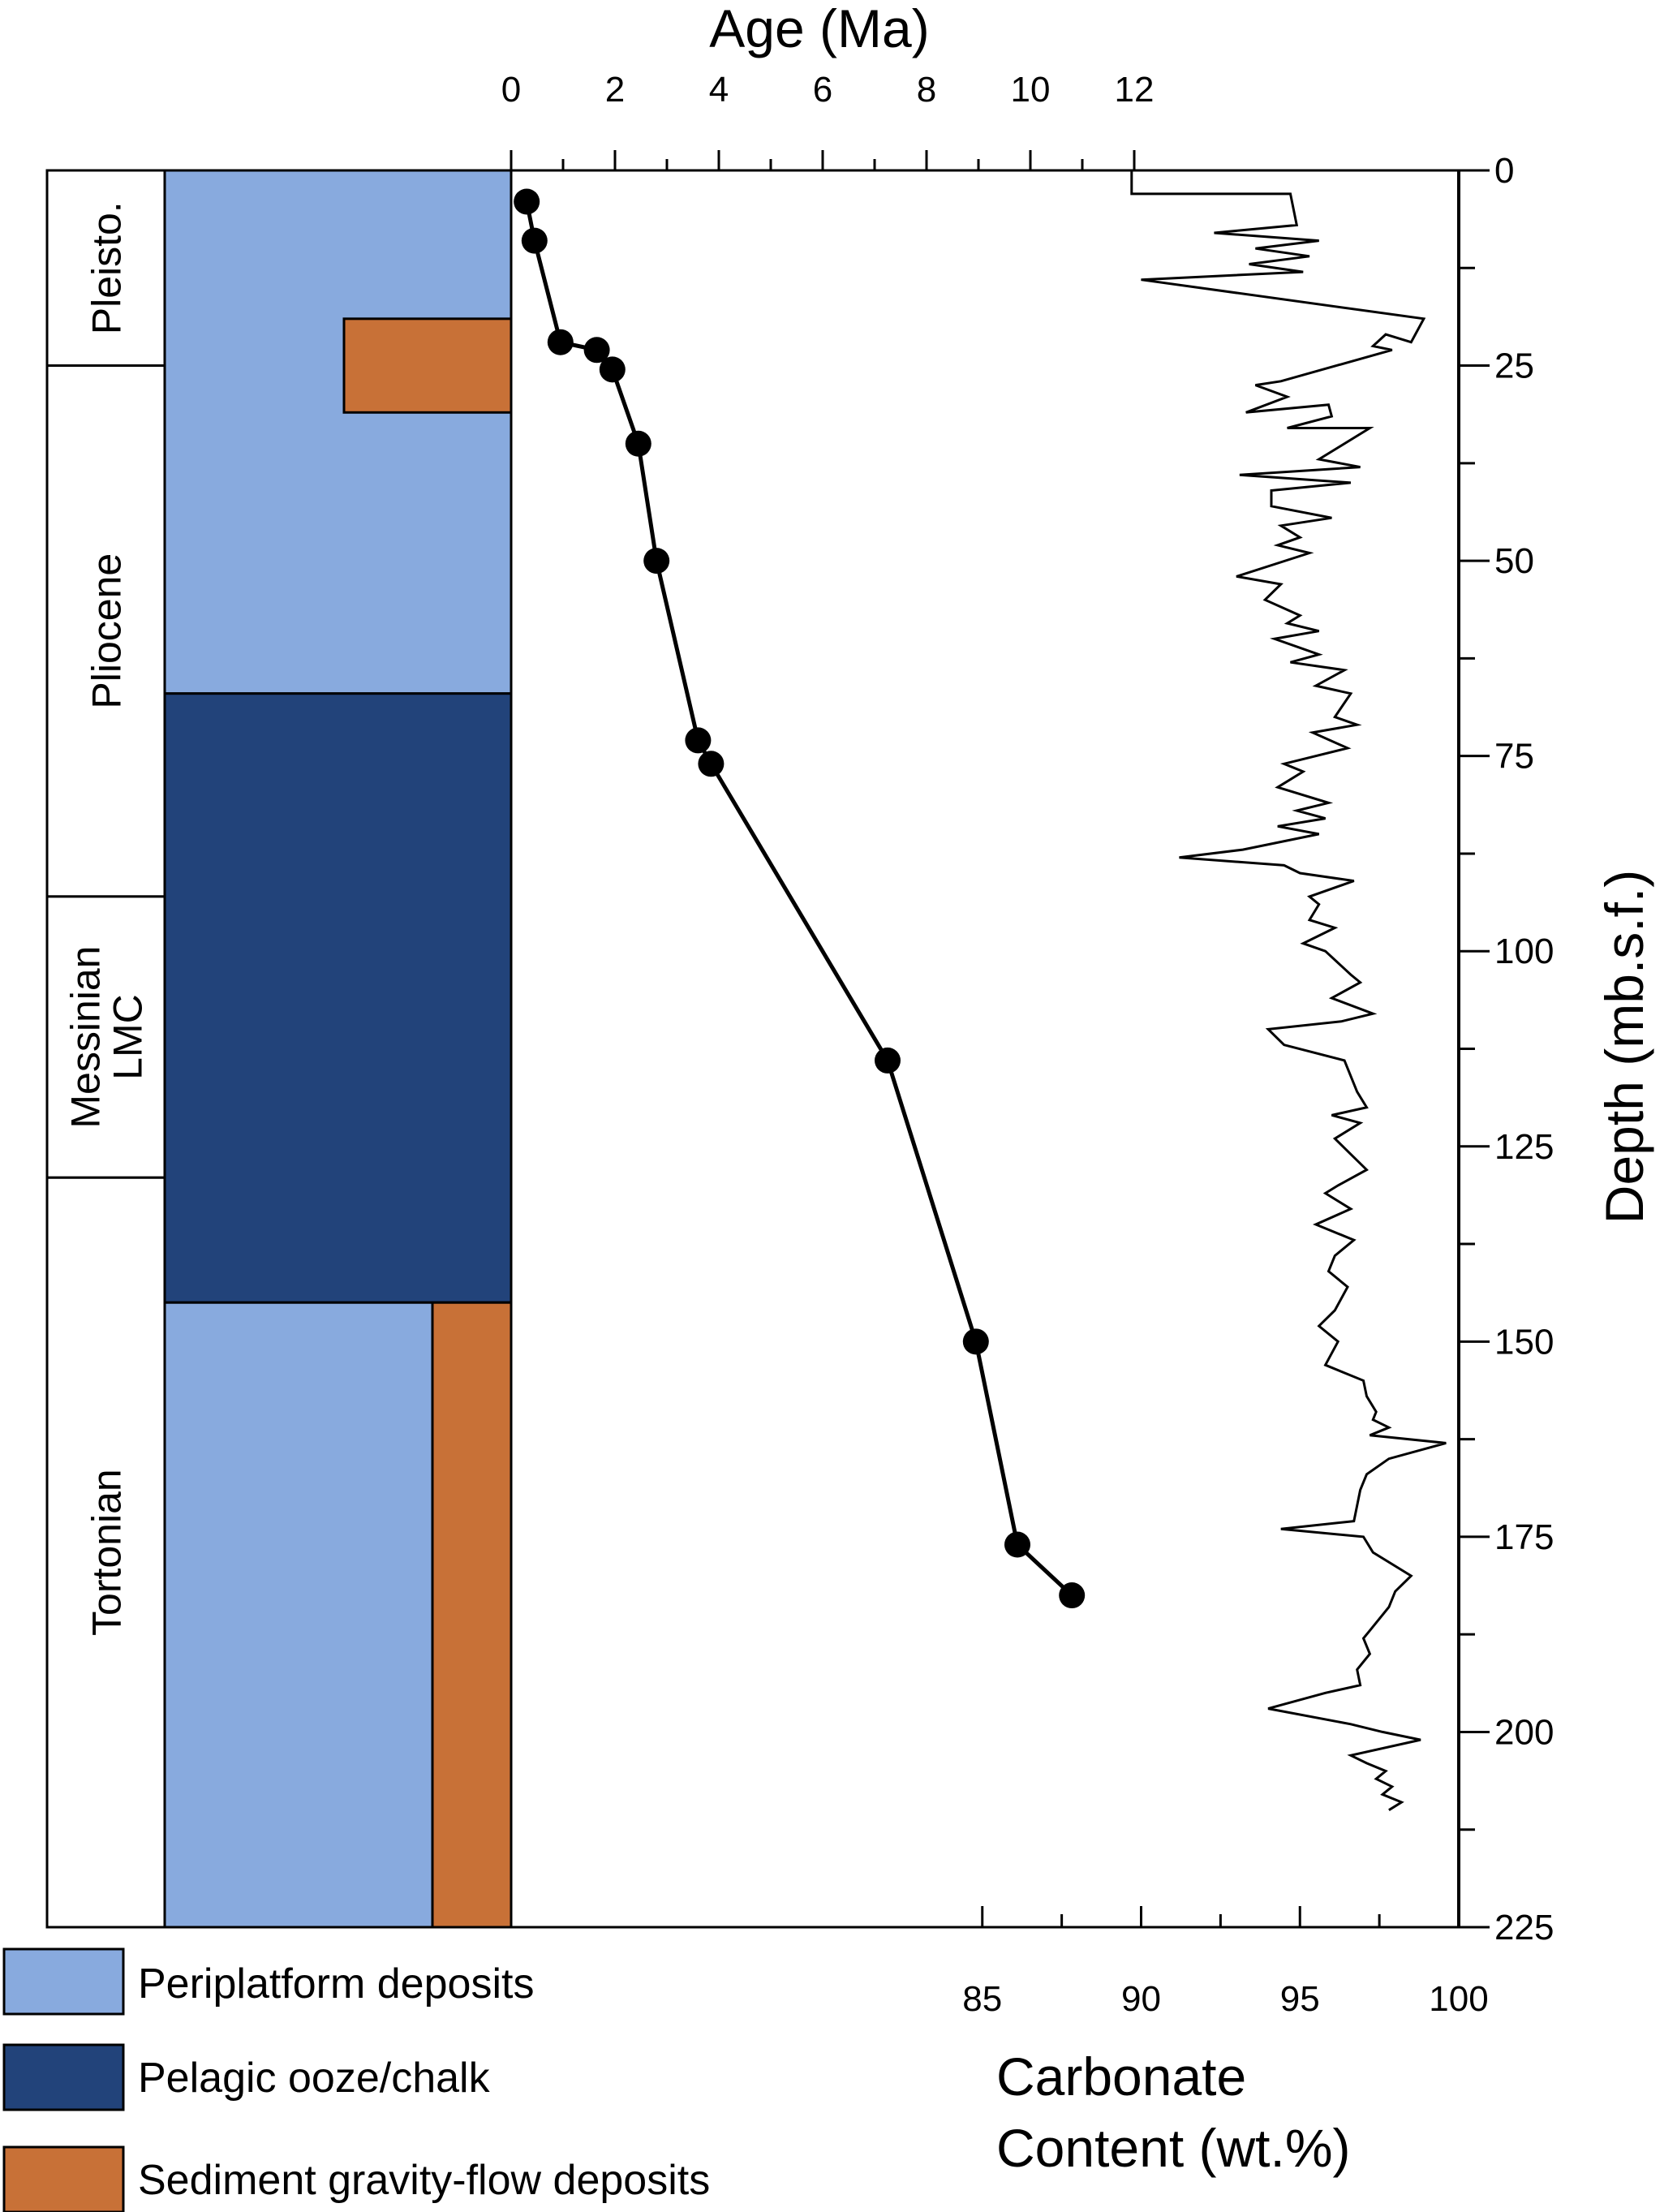 This screenshot has width=1677, height=2212. What do you see at coordinates (1524, 1732) in the screenshot?
I see `depth-tick-label: 200` at bounding box center [1524, 1732].